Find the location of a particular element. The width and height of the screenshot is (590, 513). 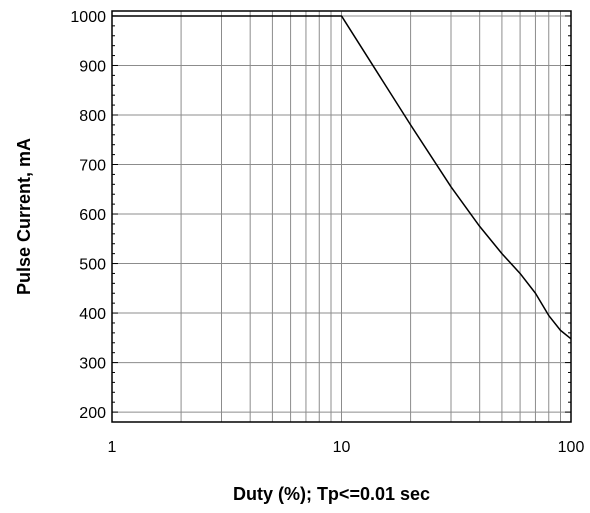

y-tick-label: 700 is located at coordinates (92, 166).